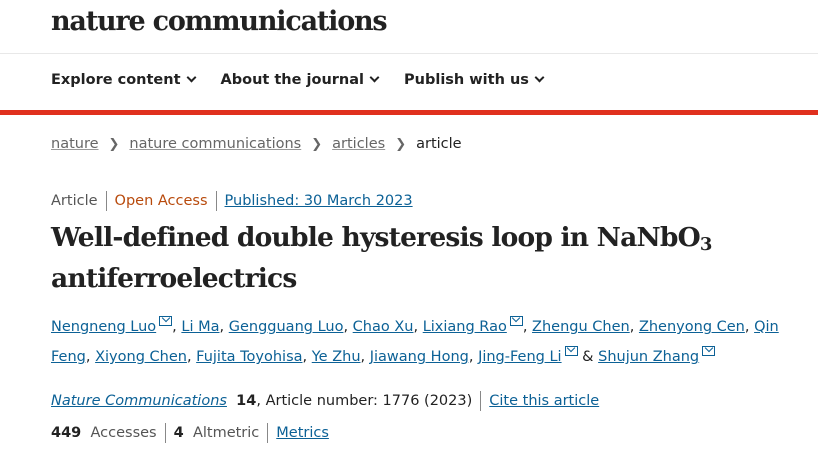 This screenshot has height=467, width=818. Describe the element at coordinates (520, 357) in the screenshot. I see `author-link: Jing-Feng Li` at that location.